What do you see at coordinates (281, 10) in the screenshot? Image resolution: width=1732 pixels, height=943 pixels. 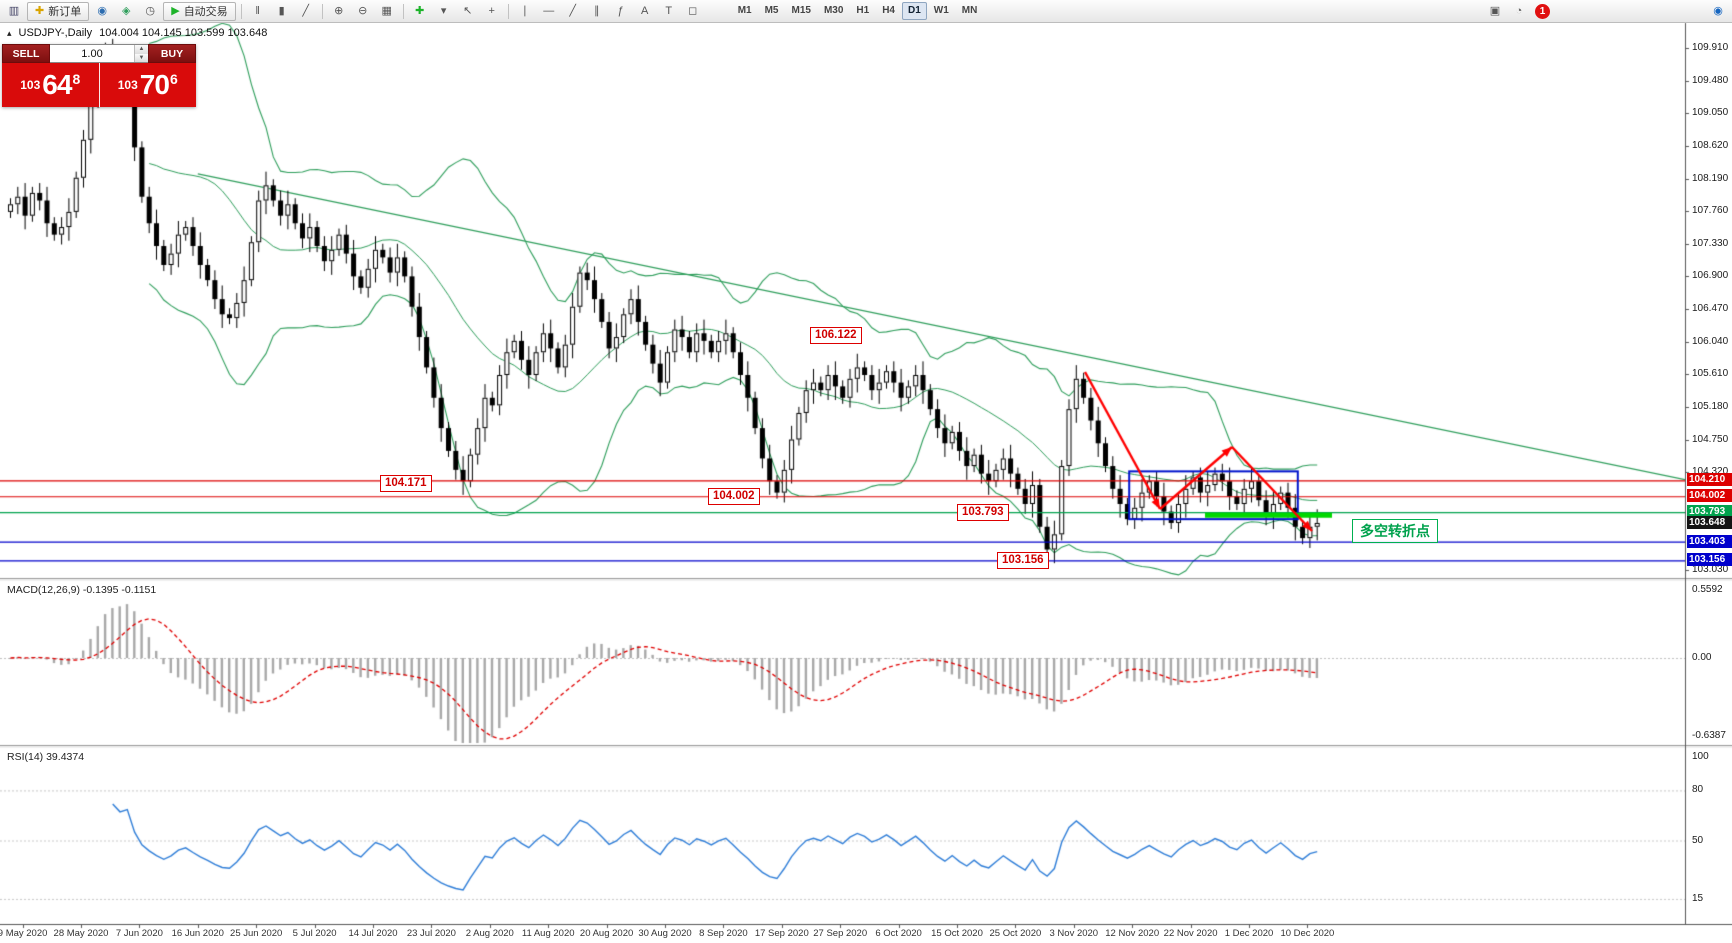 I see `candlestick-chart-icon: ▮` at bounding box center [281, 10].